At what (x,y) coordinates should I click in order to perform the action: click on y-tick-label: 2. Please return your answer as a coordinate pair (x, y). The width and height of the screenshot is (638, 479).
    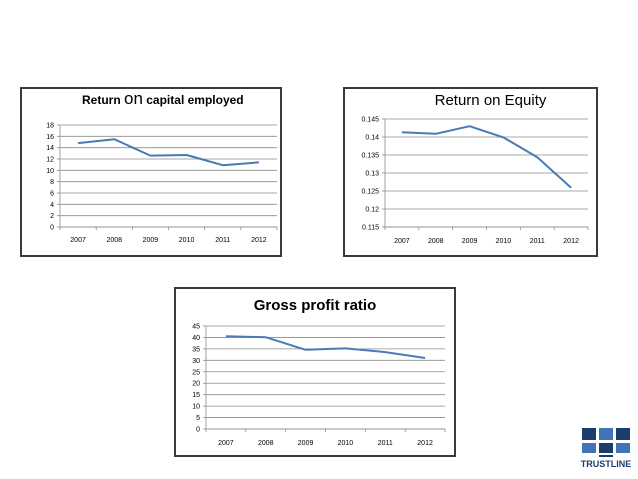
    Looking at the image, I should click on (52, 216).